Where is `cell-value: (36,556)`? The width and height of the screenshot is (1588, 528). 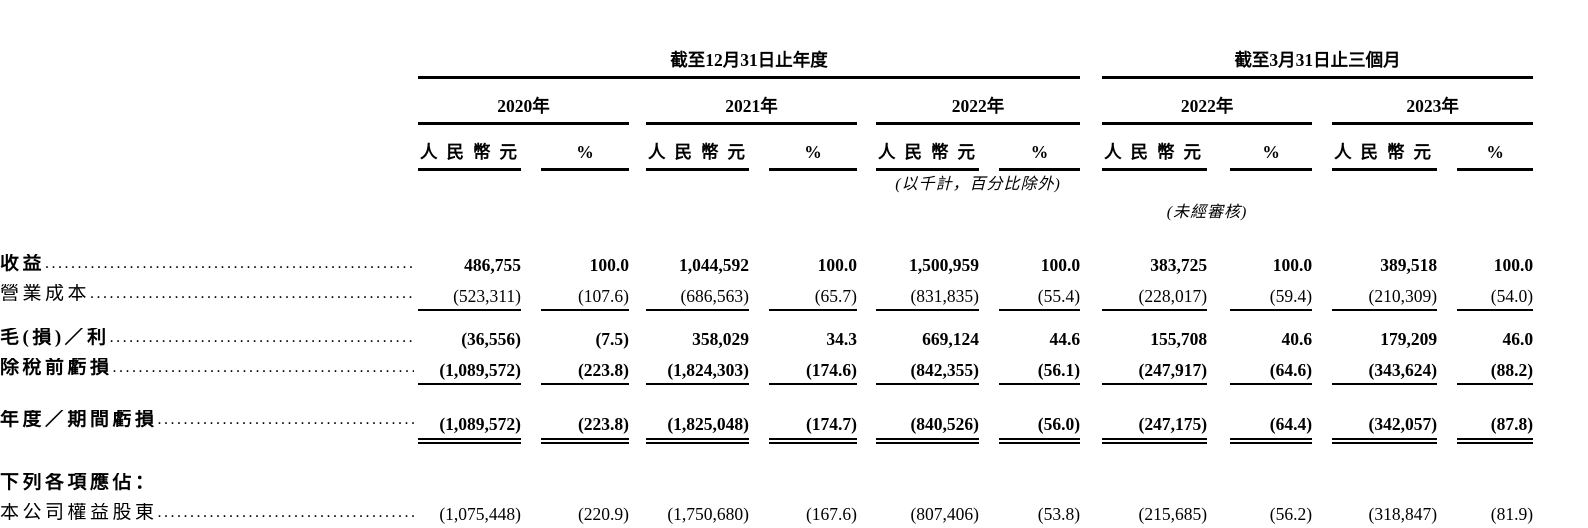
cell-value: (36,556) is located at coordinates (491, 338).